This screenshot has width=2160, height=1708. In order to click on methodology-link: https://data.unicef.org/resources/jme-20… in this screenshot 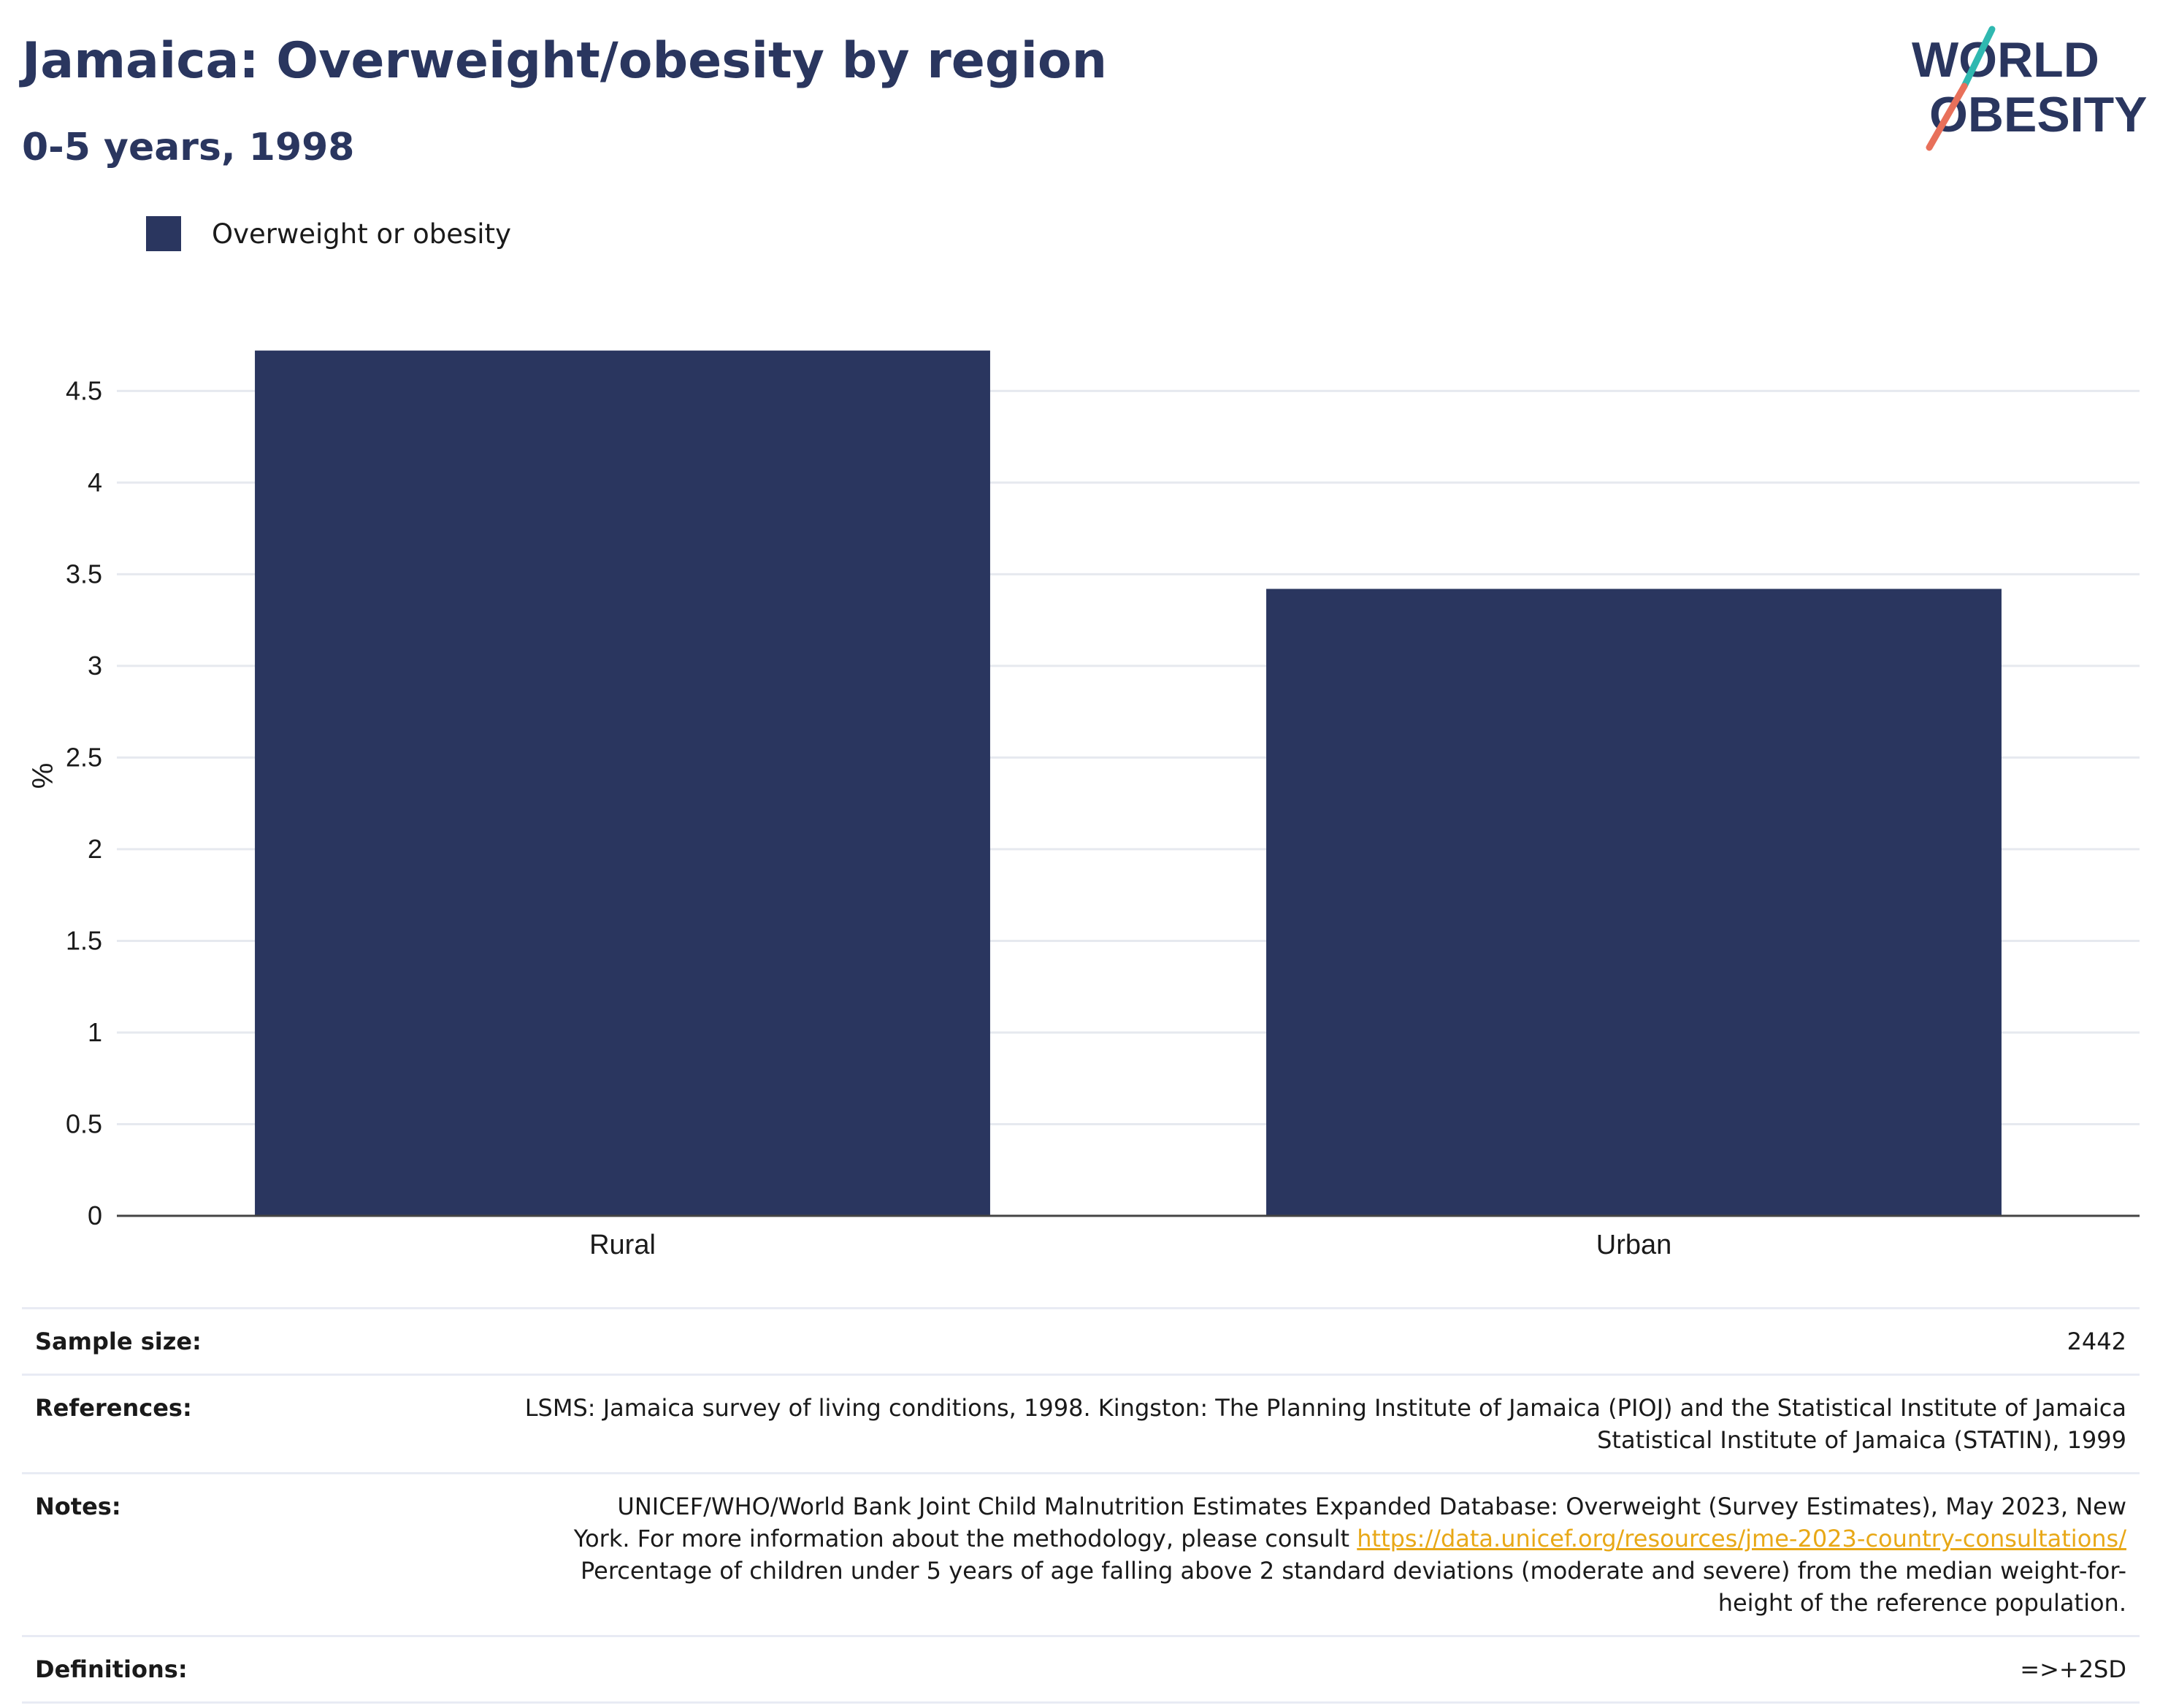, I will do `click(1741, 1538)`.